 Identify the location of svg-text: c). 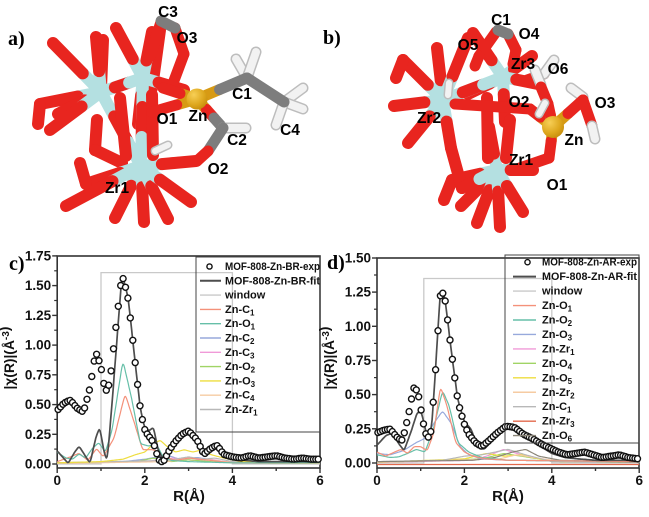
(17, 264).